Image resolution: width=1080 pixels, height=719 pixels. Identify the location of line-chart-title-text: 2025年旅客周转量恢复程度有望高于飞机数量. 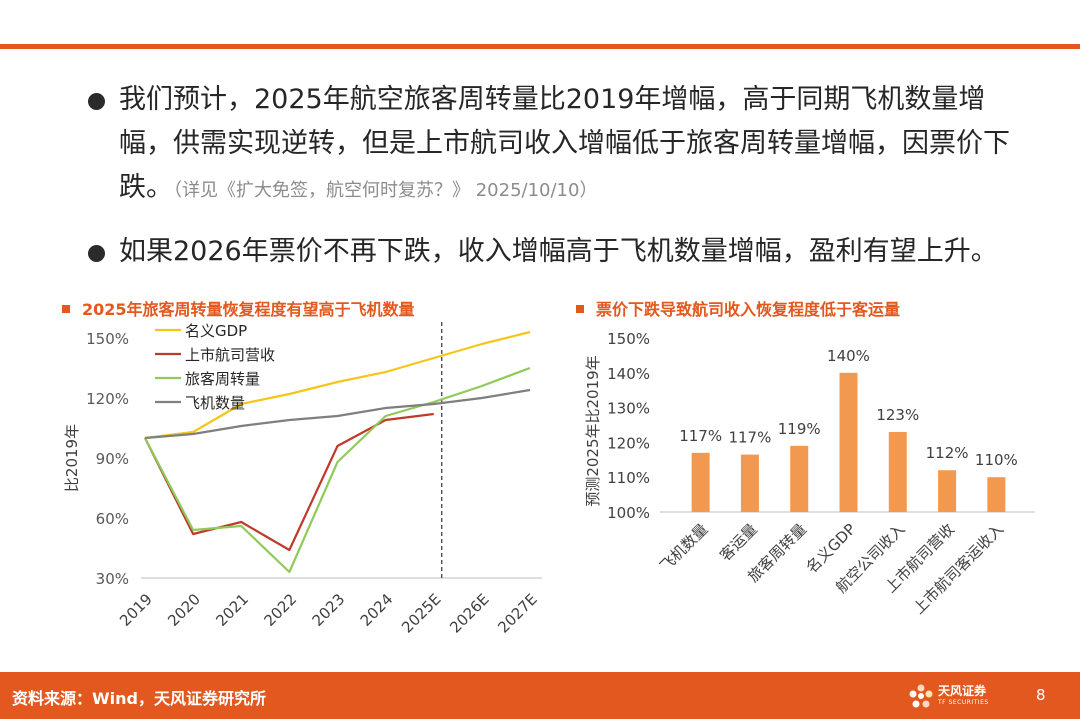
(248, 309).